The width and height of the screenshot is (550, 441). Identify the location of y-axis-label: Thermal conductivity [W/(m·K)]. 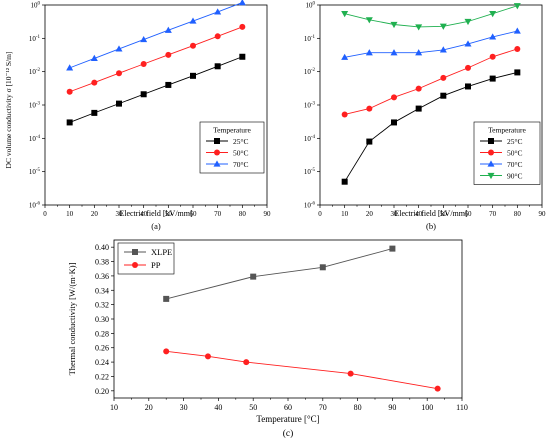
(72, 318).